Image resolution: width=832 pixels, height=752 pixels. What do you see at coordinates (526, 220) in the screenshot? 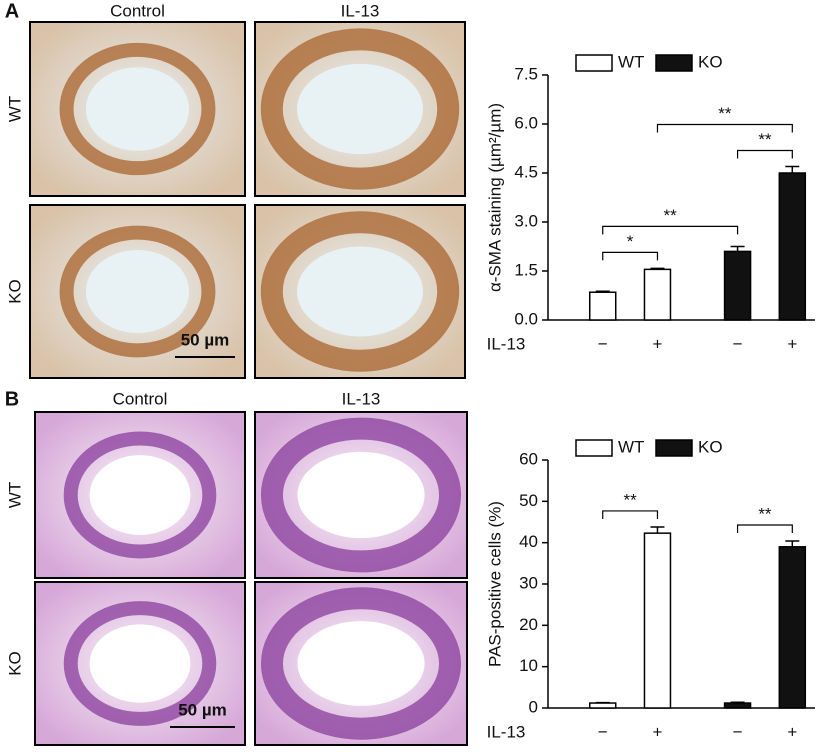
I see `y-tick-label: 3.0` at bounding box center [526, 220].